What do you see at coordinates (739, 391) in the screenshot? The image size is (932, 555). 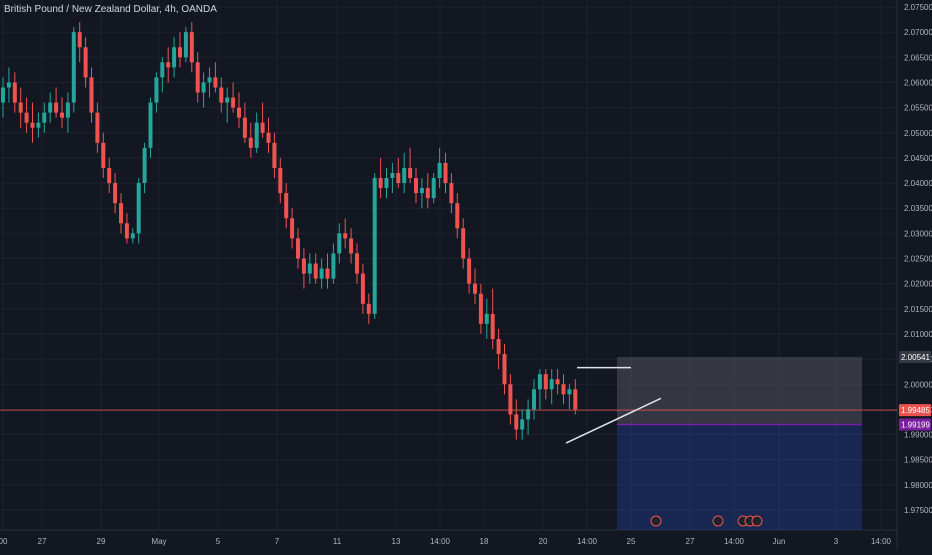 I see `stop-loss-zone` at bounding box center [739, 391].